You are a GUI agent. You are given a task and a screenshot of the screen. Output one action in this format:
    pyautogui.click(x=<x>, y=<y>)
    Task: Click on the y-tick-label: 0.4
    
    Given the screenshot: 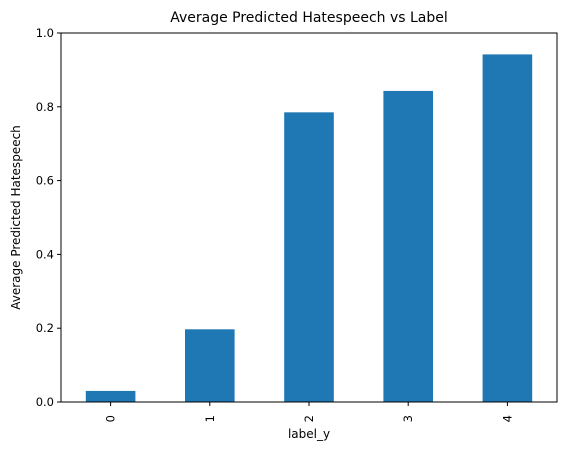 What is the action you would take?
    pyautogui.click(x=45, y=254)
    